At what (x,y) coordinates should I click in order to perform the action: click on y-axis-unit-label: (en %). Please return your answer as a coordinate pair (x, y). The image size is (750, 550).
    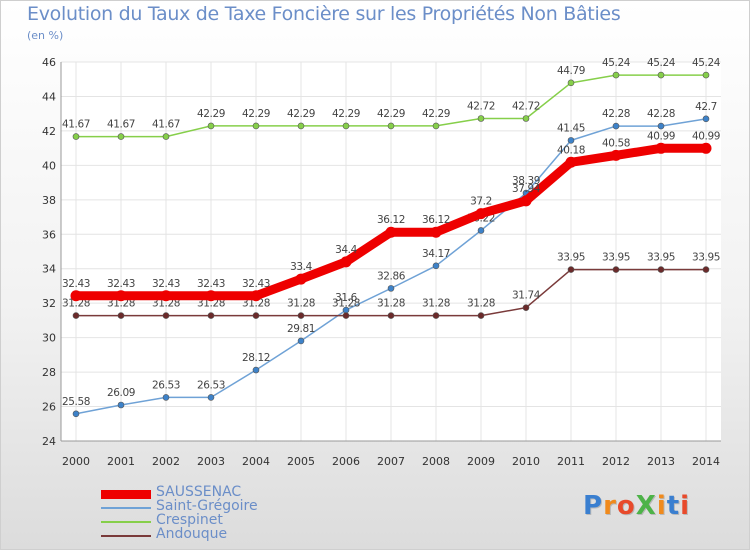
    Looking at the image, I should click on (45, 35).